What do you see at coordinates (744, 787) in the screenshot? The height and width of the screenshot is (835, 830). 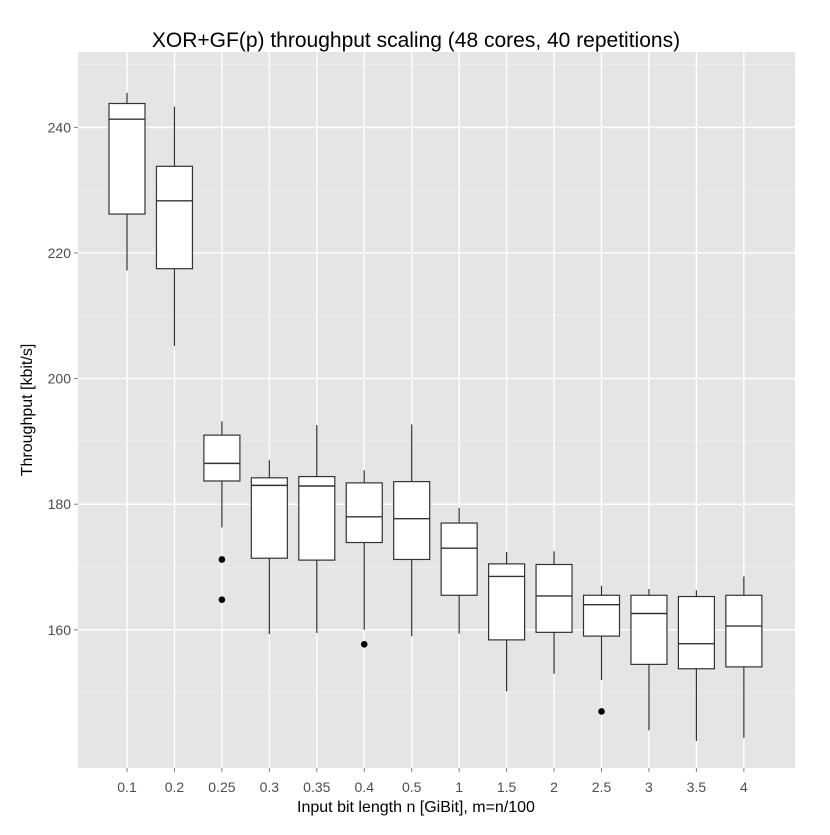 I see `x-tick-label: 4` at bounding box center [744, 787].